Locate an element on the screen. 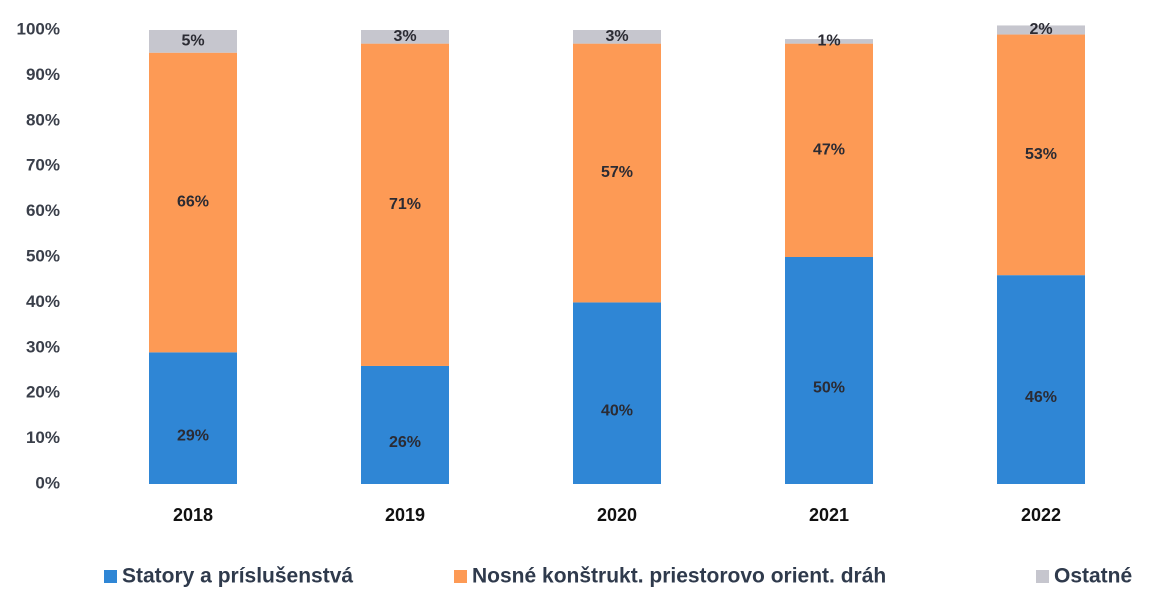 The height and width of the screenshot is (589, 1160). data-label: 53% is located at coordinates (1041, 154).